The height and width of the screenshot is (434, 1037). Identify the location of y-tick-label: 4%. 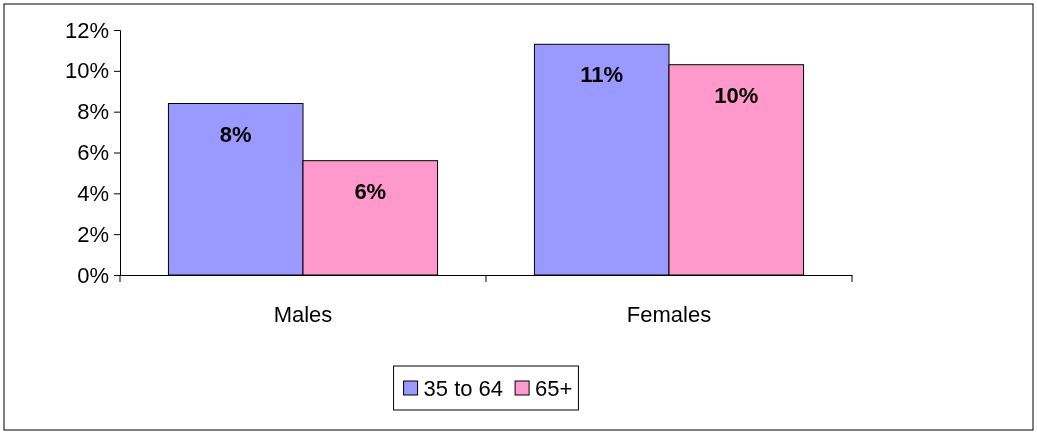
(93, 193).